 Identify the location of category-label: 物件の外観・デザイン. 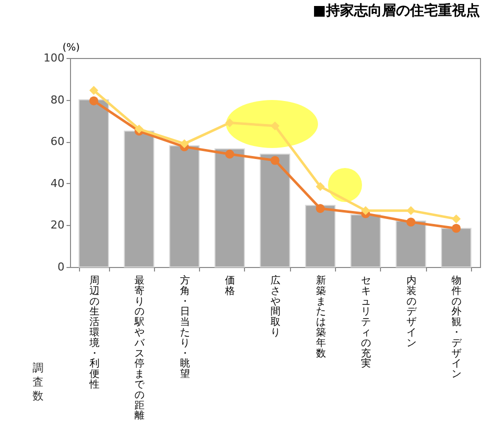
(457, 328).